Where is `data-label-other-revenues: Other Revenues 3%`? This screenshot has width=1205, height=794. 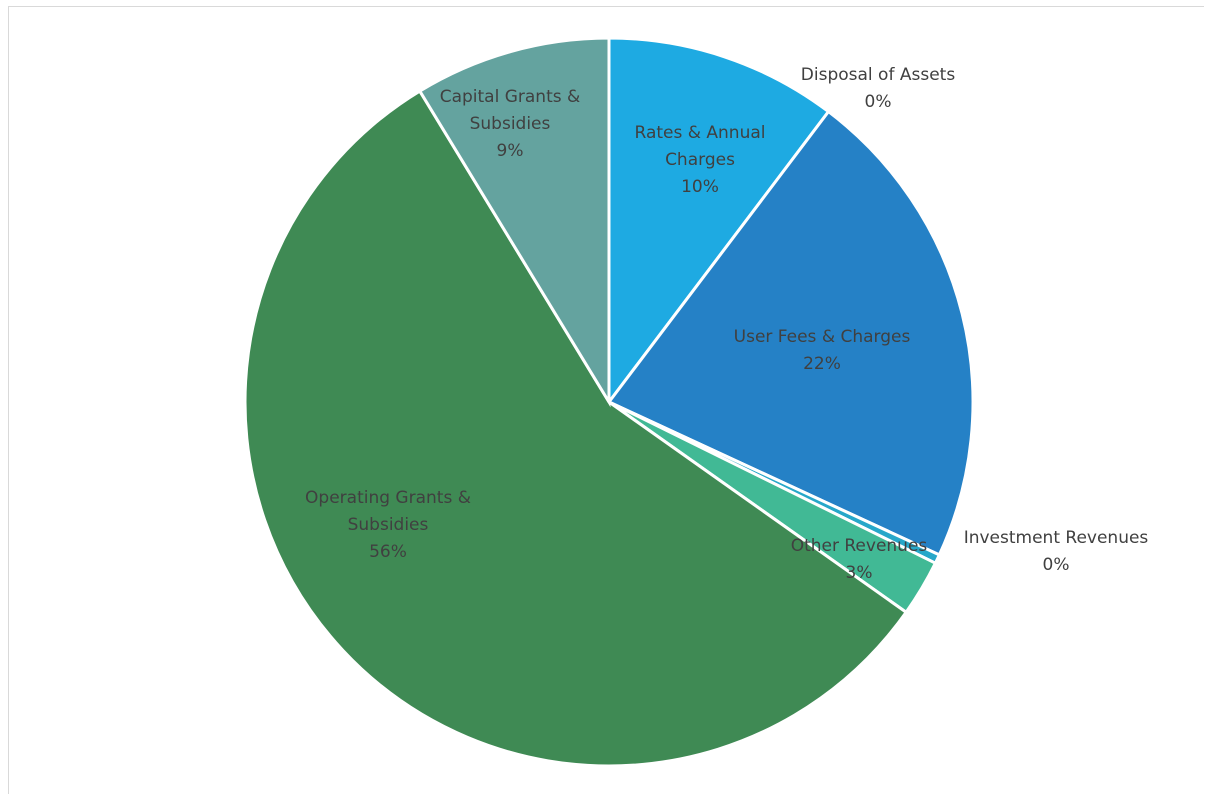 data-label-other-revenues: Other Revenues 3% is located at coordinates (859, 559).